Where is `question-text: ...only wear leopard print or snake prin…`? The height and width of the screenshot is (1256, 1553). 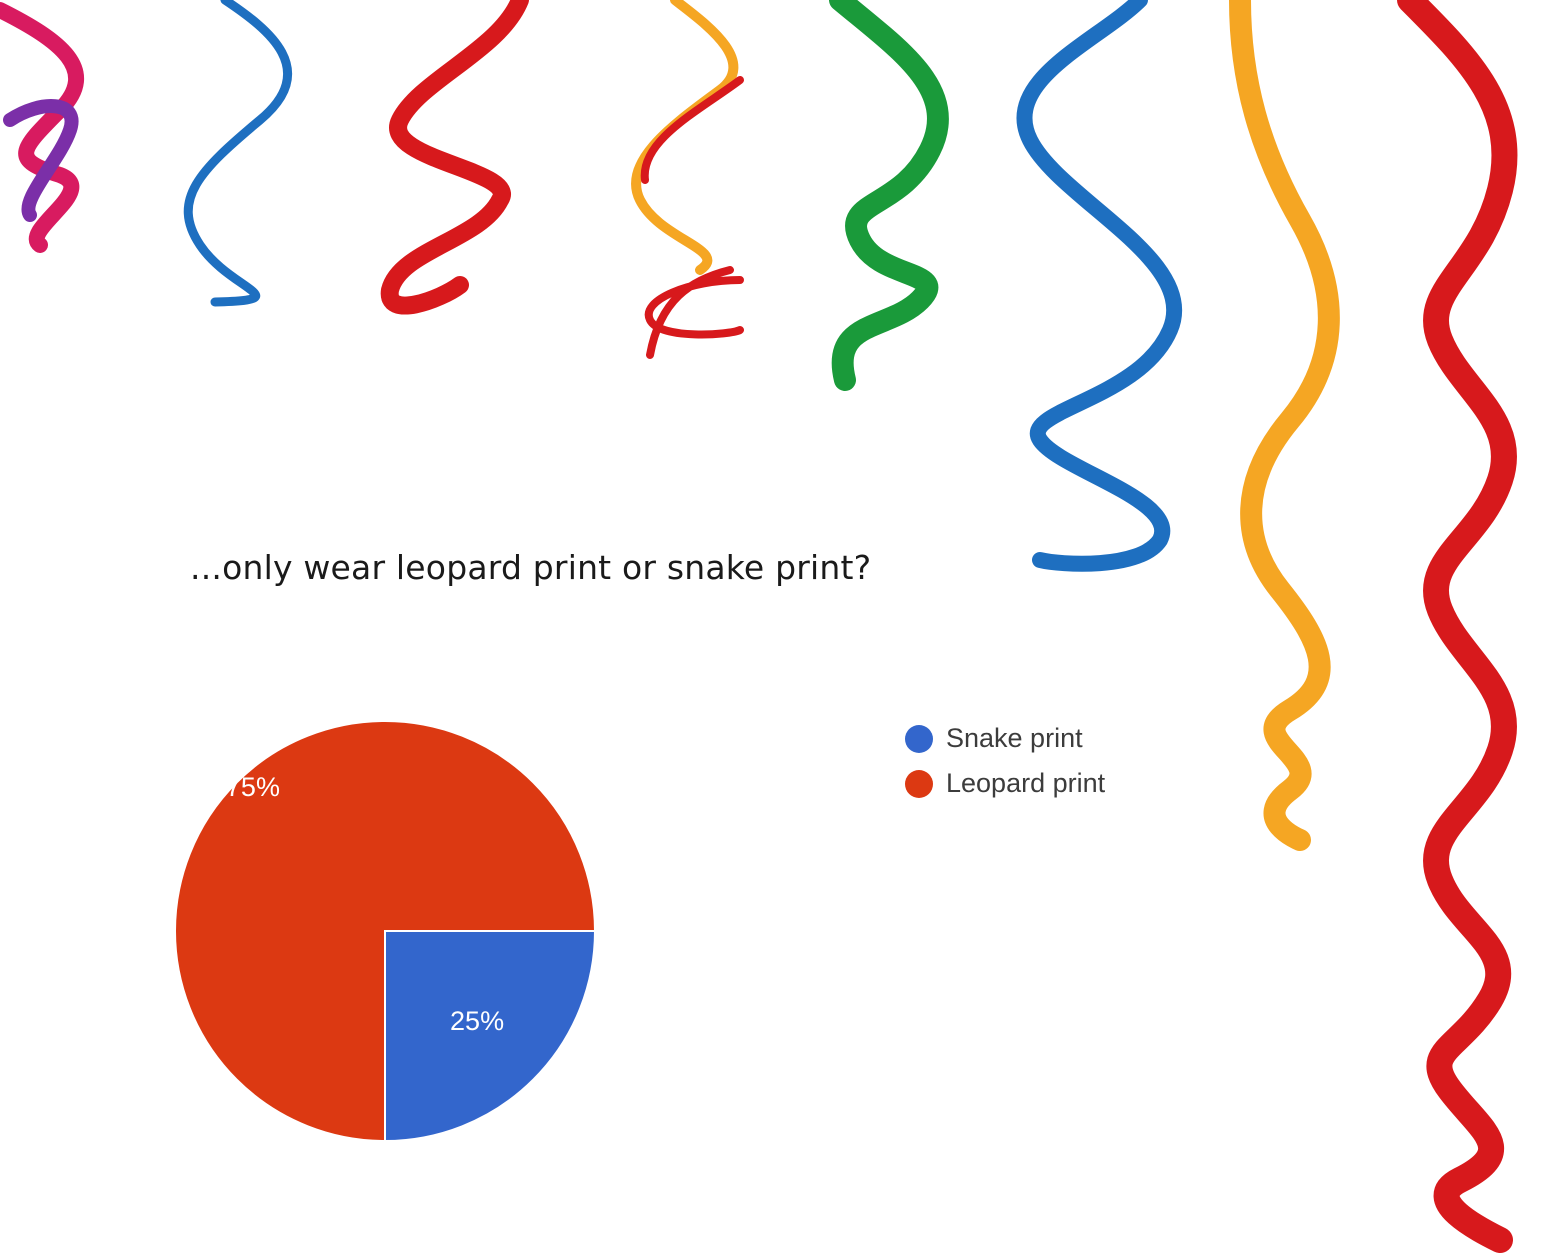 question-text: ...only wear leopard print or snake prin… is located at coordinates (531, 567).